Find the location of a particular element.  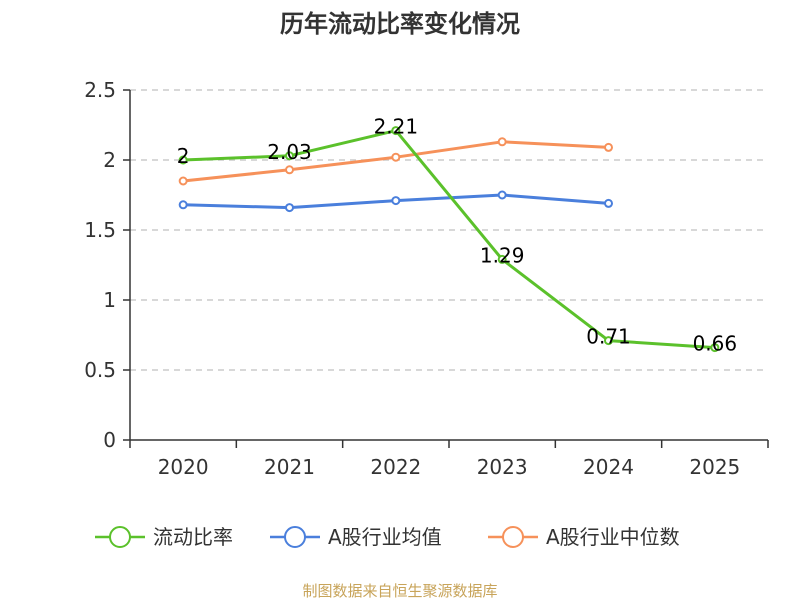

data-label: 2 is located at coordinates (183, 156).